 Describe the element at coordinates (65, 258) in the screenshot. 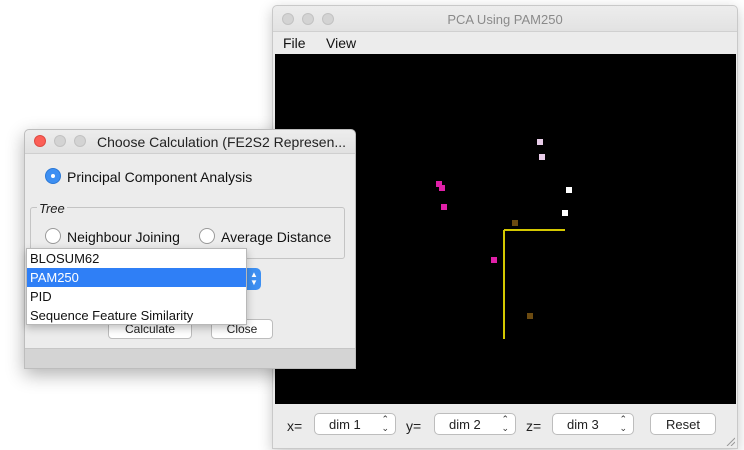

I see `dropdown-option-blosum62: BLOSUM62` at that location.